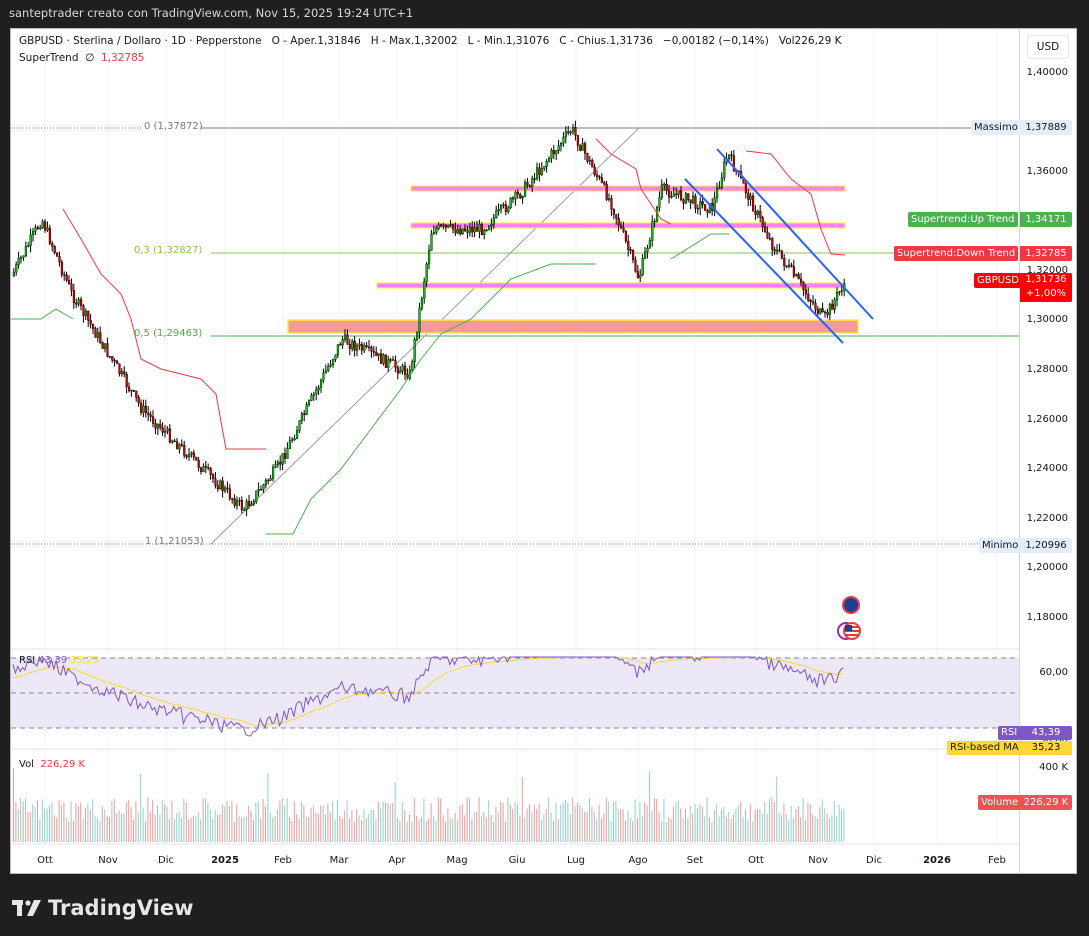 This screenshot has height=936, width=1089. I want to click on us-event-flags-icon, so click(852, 631).